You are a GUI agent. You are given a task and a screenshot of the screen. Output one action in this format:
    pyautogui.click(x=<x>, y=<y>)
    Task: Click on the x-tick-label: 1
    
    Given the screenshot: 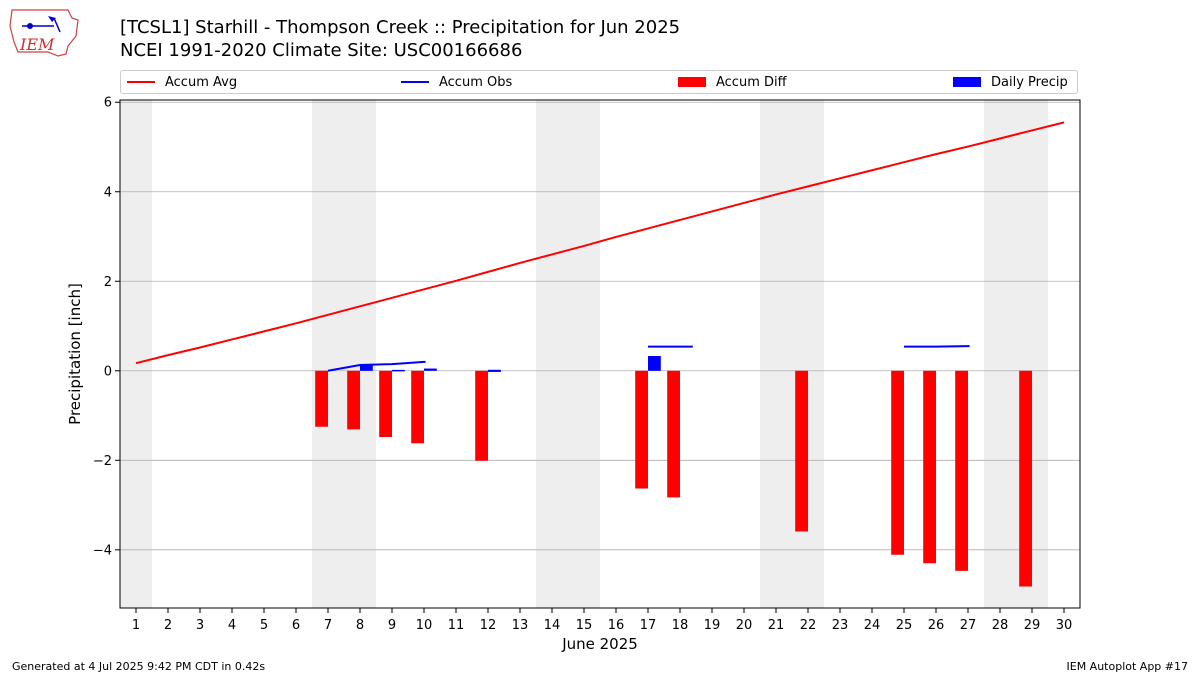 What is the action you would take?
    pyautogui.click(x=136, y=625)
    